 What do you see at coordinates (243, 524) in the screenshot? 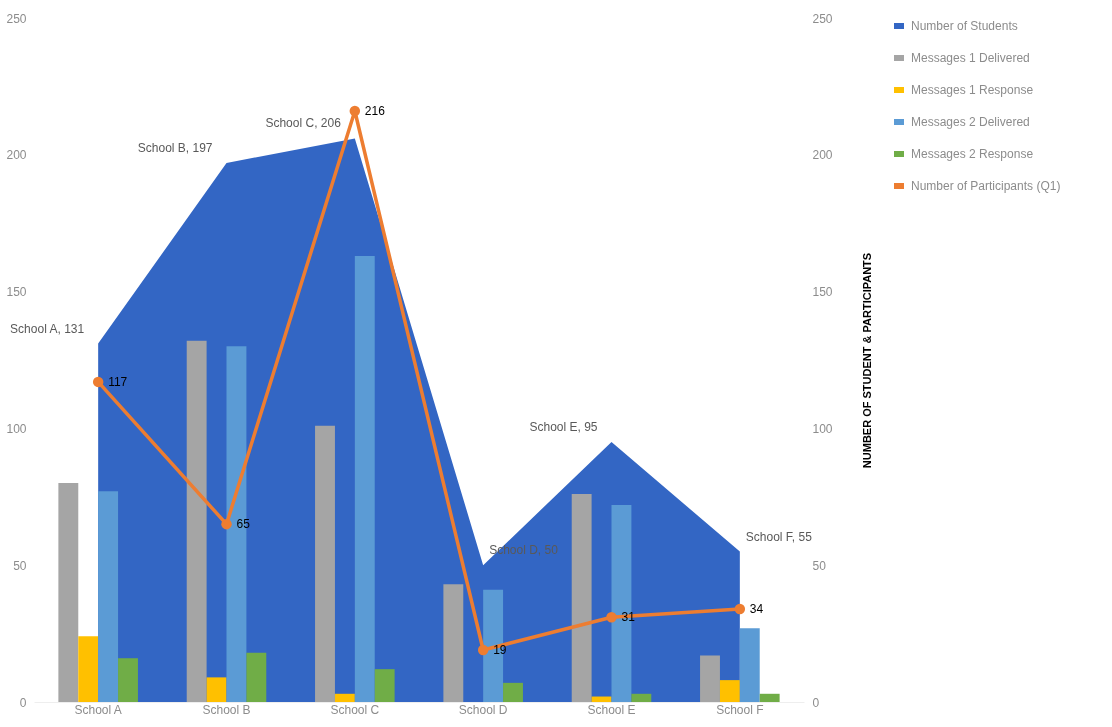
I see `data-label: 65` at bounding box center [243, 524].